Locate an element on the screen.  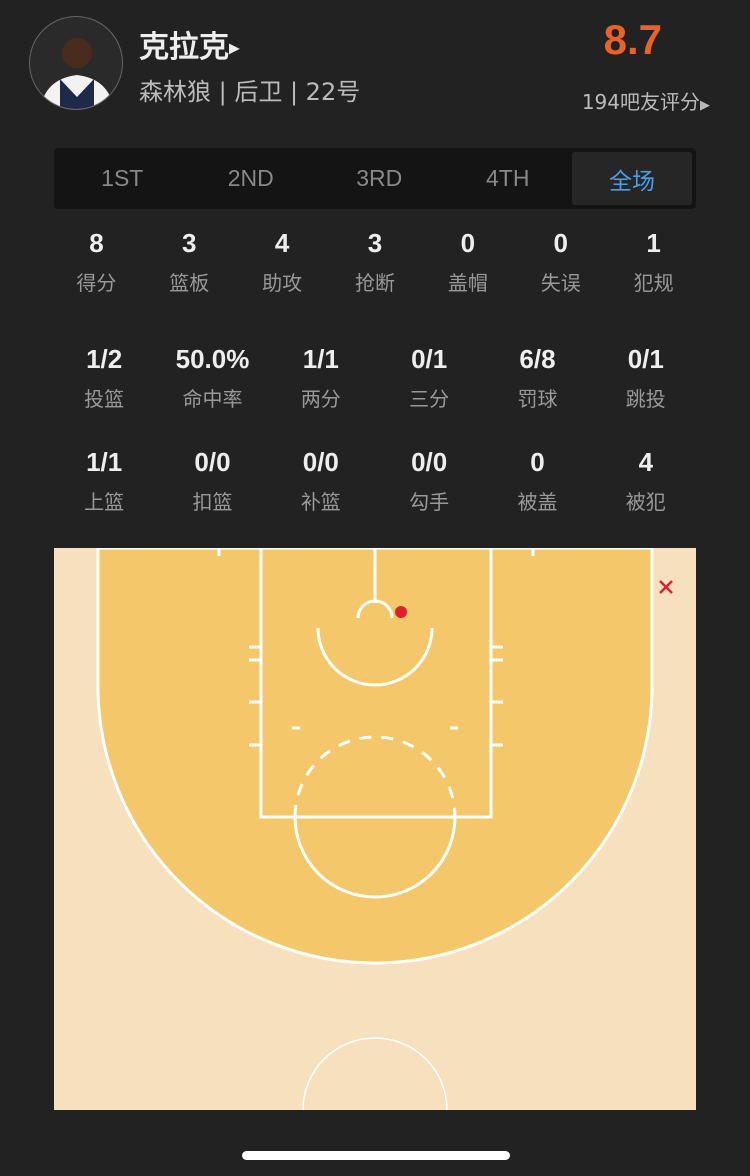
stat-label: 补篮 is located at coordinates (320, 502).